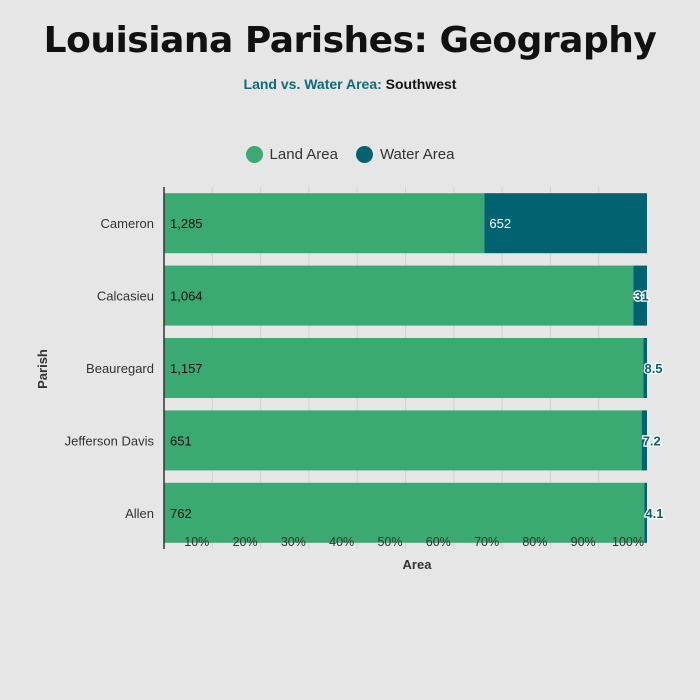  What do you see at coordinates (181, 440) in the screenshot?
I see `data-label-land: 651` at bounding box center [181, 440].